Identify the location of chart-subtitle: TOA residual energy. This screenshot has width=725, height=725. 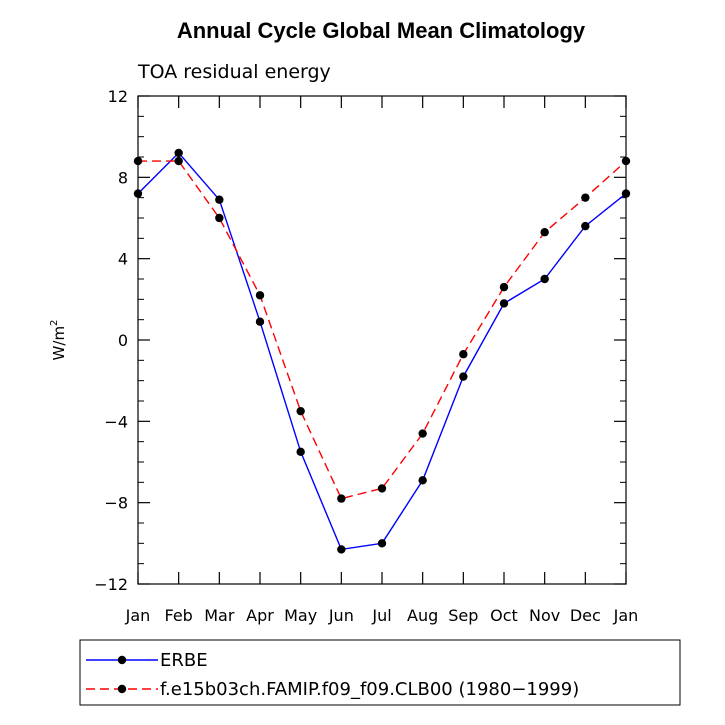
(234, 72).